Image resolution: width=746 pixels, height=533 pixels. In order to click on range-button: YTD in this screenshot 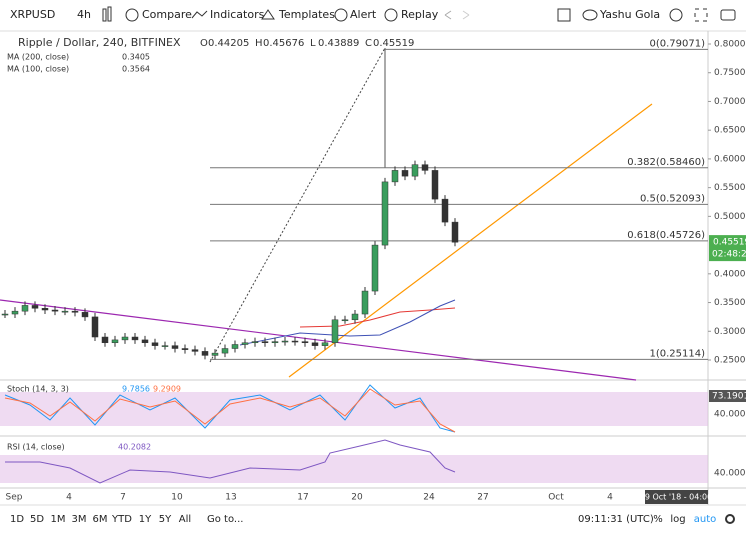, I will do `click(121, 519)`.